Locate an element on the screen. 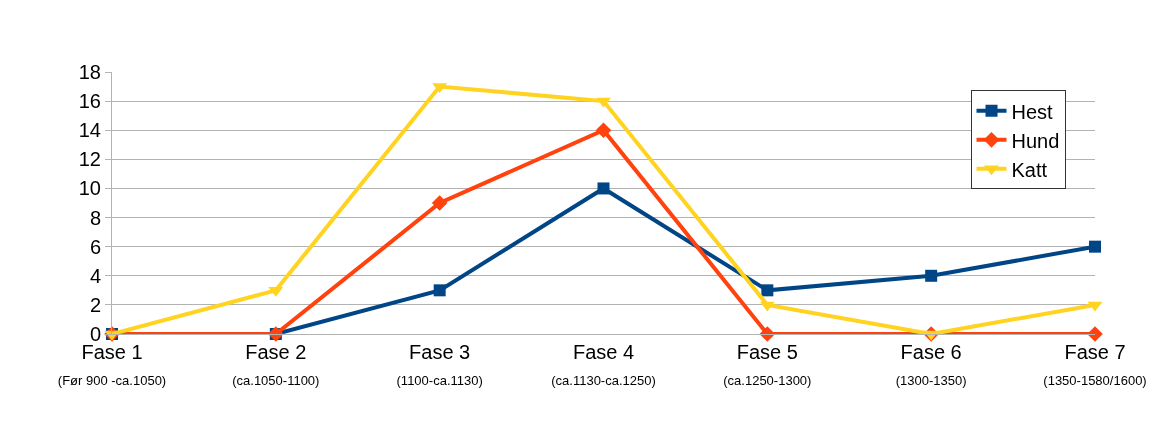 The height and width of the screenshot is (421, 1163). y-tick-label: 2 is located at coordinates (95, 304).